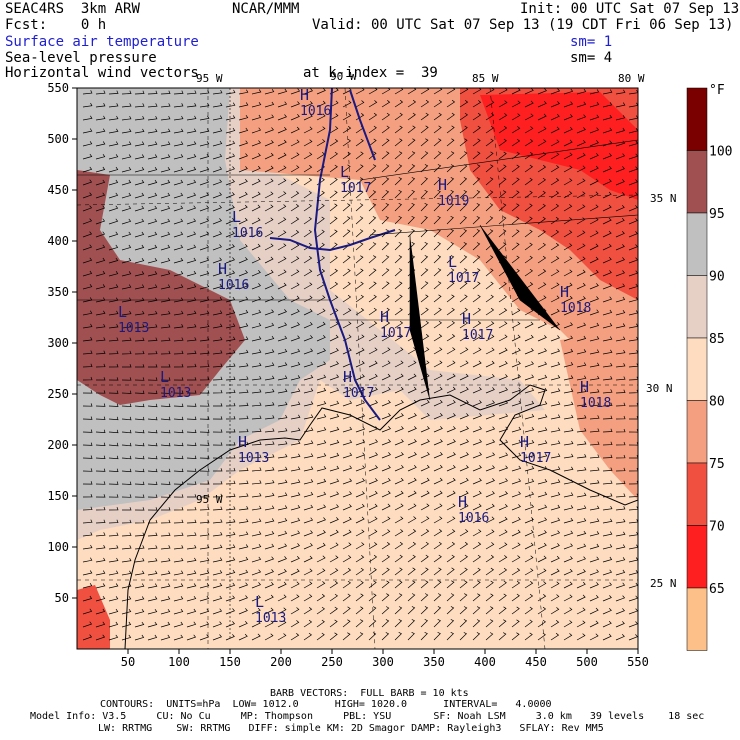  I want to click on longitude-label: 85 W, so click(485, 78).